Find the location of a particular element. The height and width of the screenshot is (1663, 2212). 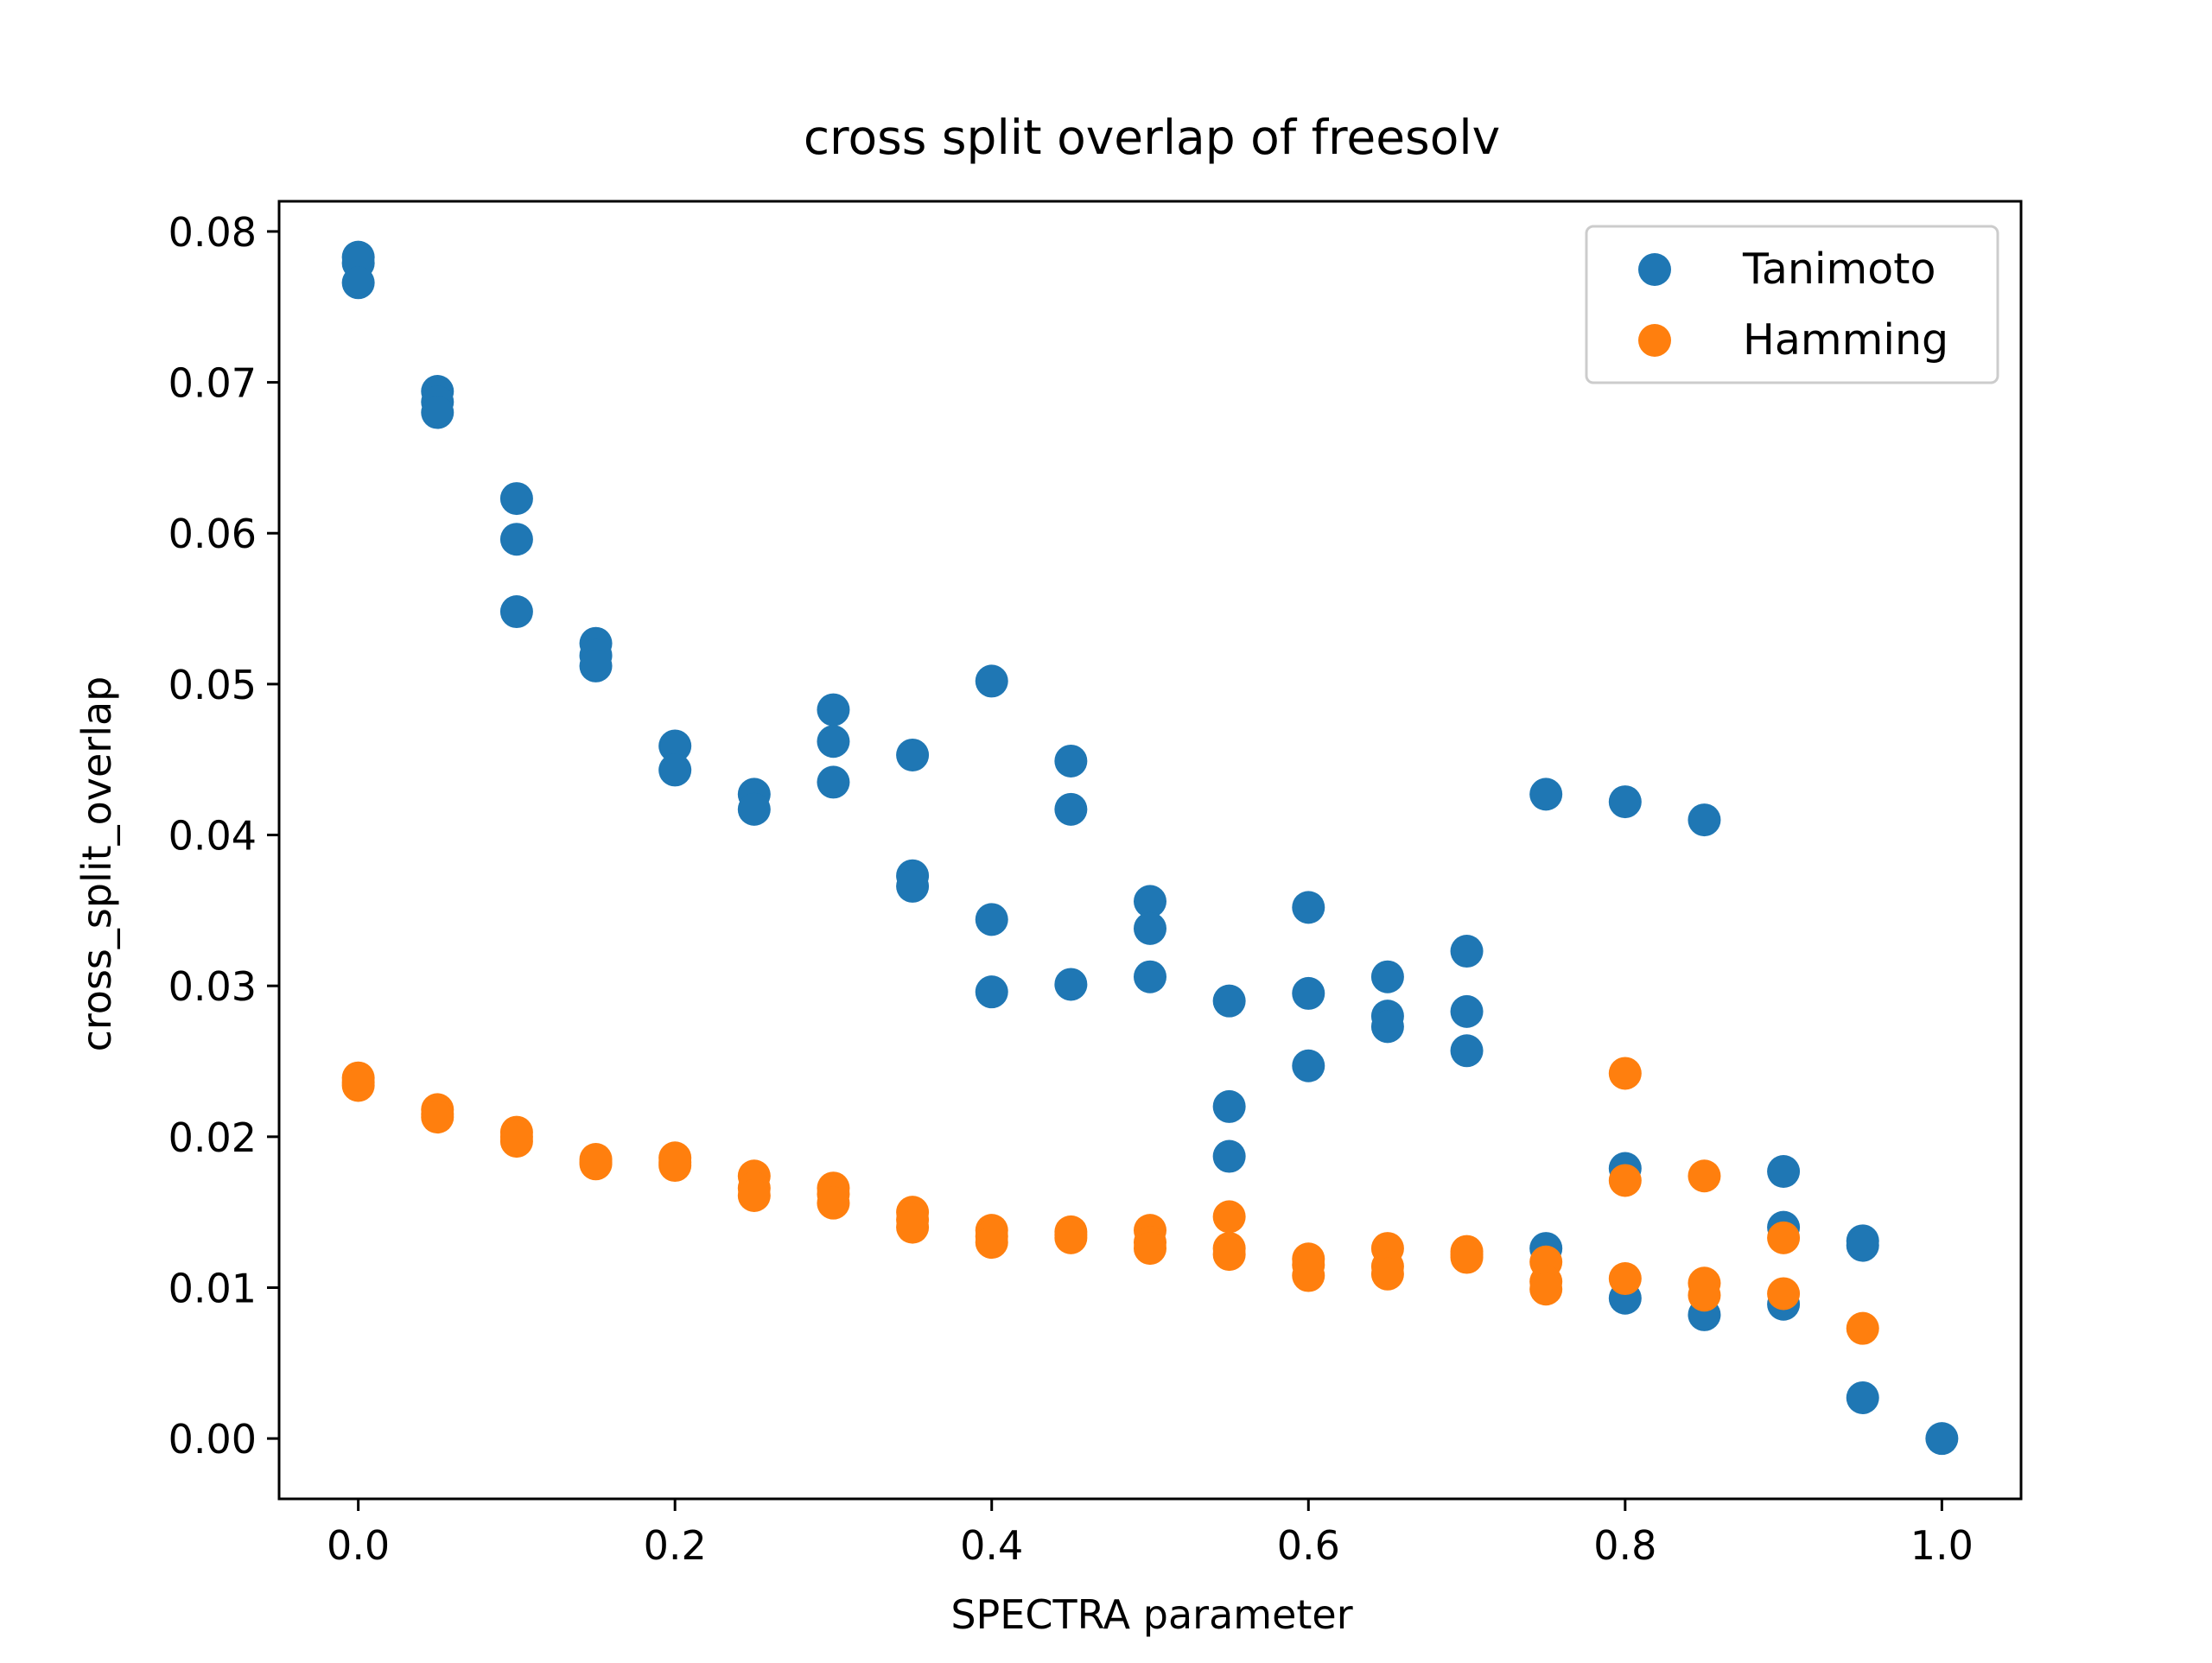

legend-label-tanimoto: Tanimoto is located at coordinates (1839, 269).